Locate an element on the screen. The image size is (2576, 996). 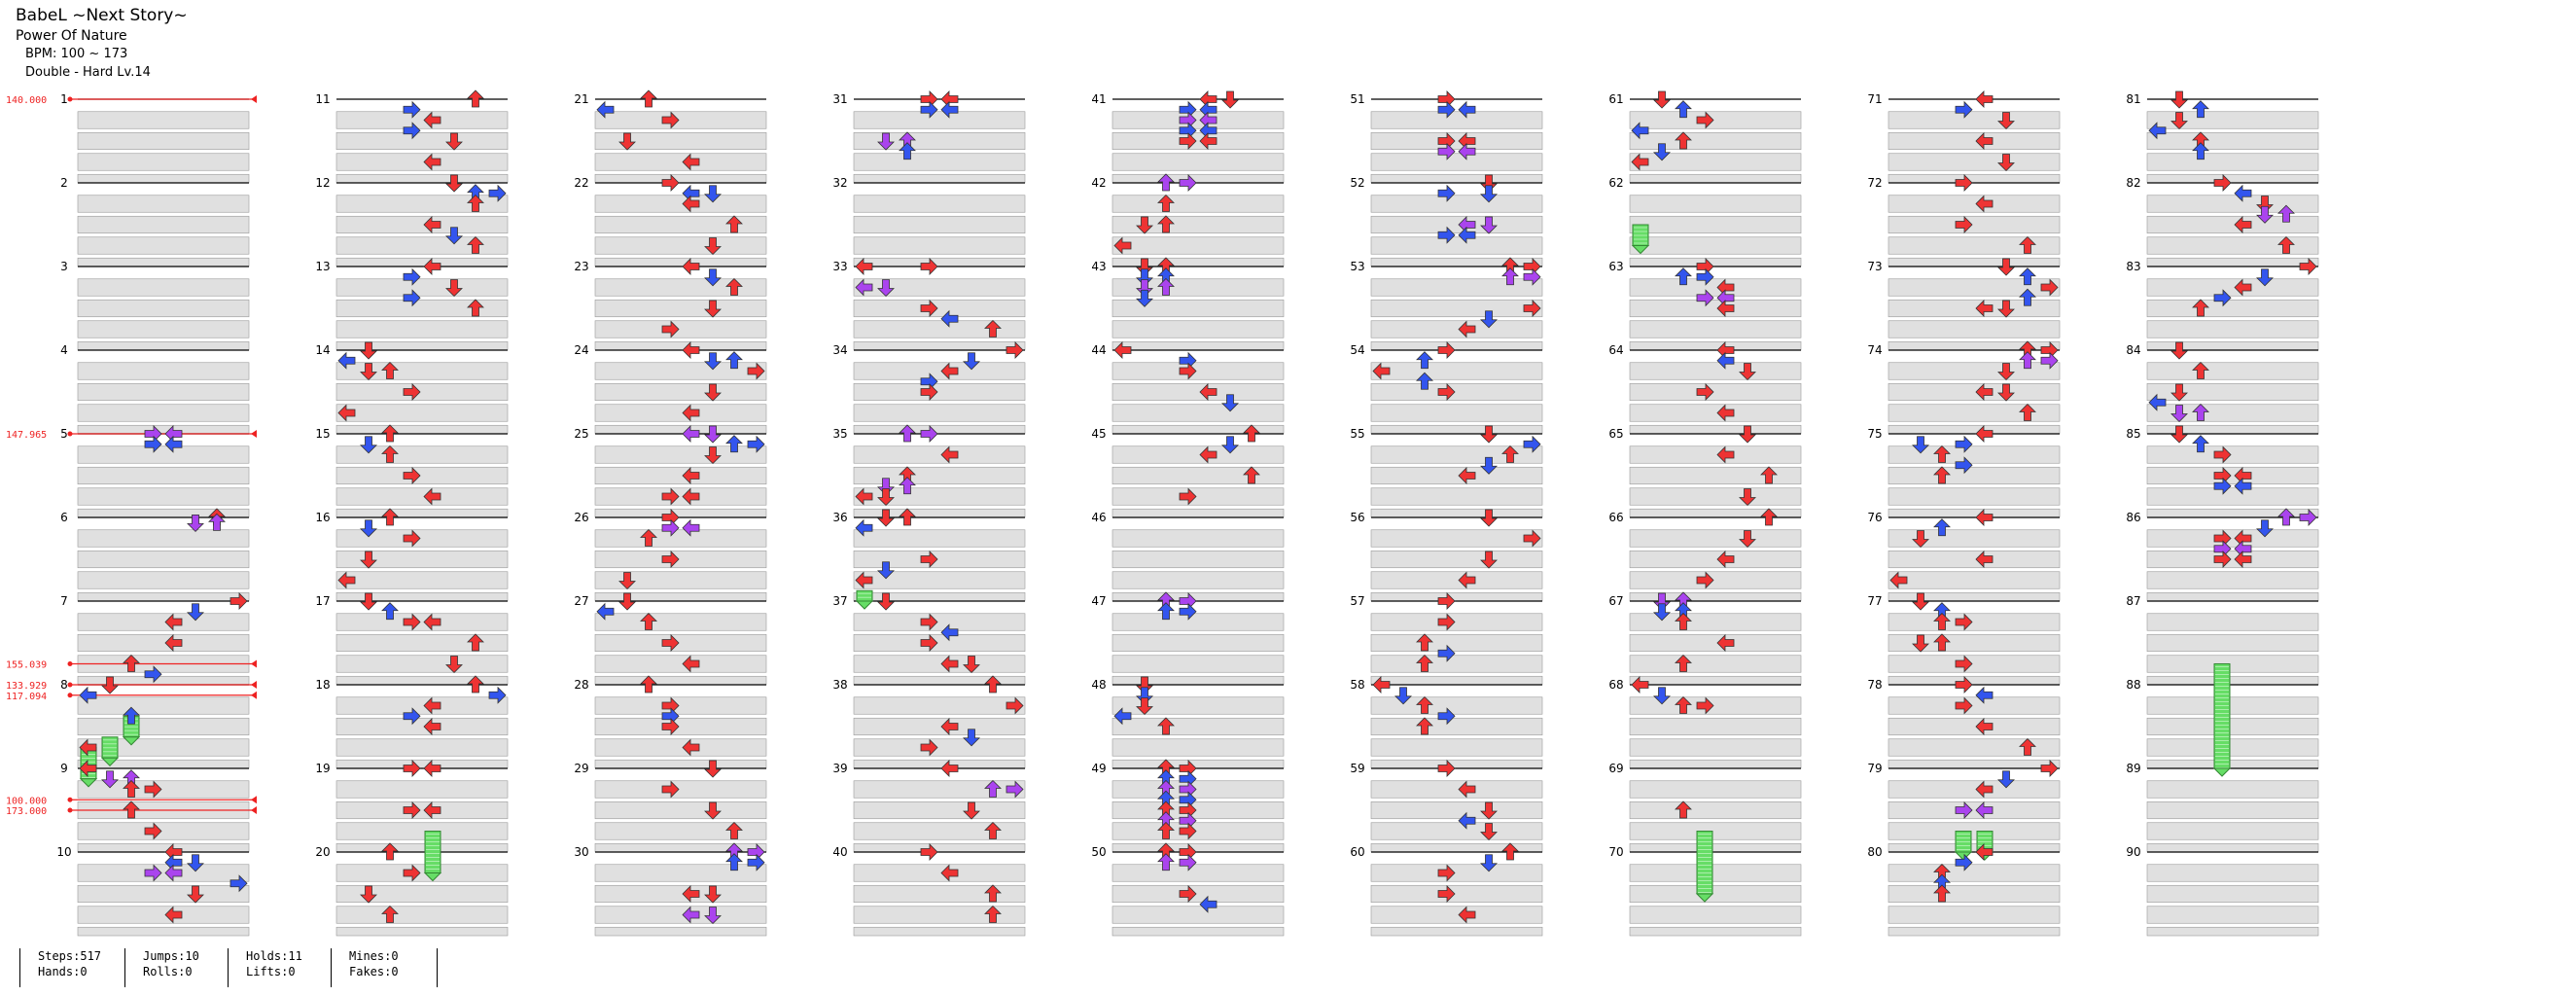
bpm-change-marker-right is located at coordinates (254, 685).